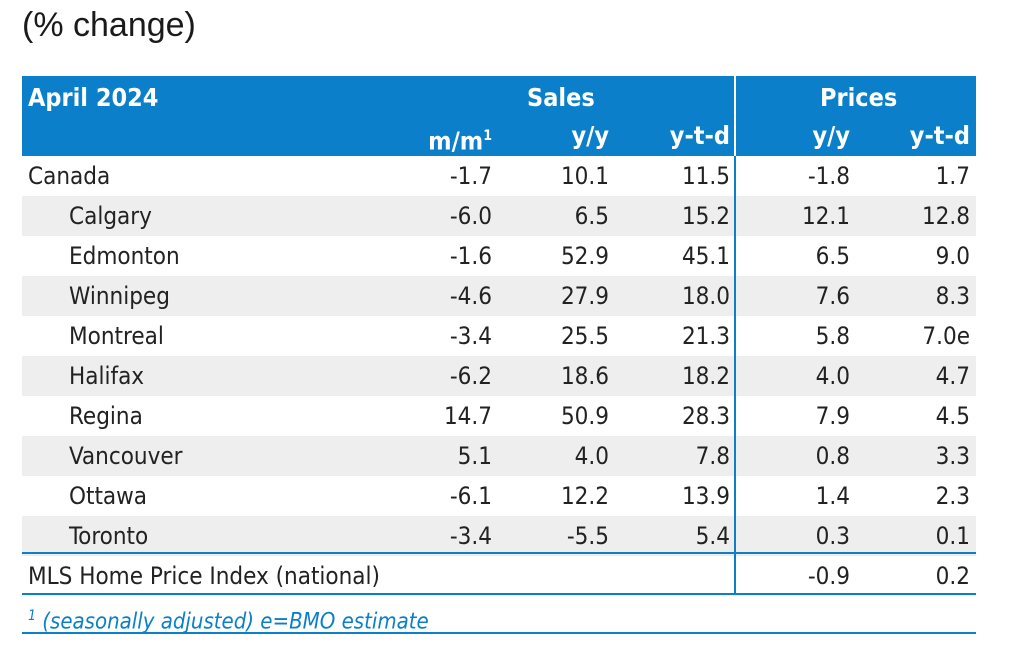 The image size is (1024, 648). What do you see at coordinates (126, 456) in the screenshot?
I see `row-name: Vancouver` at bounding box center [126, 456].